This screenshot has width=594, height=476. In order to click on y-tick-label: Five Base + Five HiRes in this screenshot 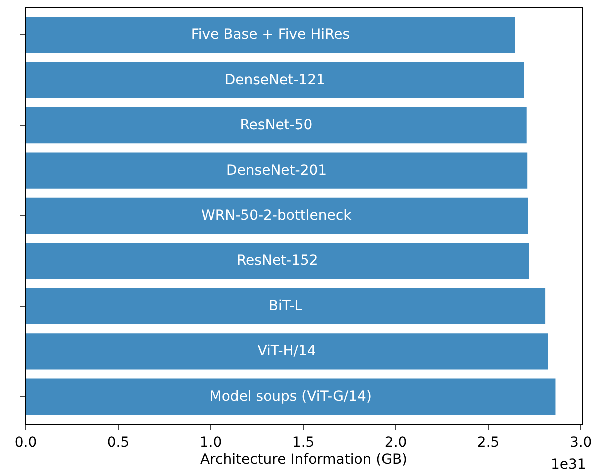, I will do `click(270, 35)`.